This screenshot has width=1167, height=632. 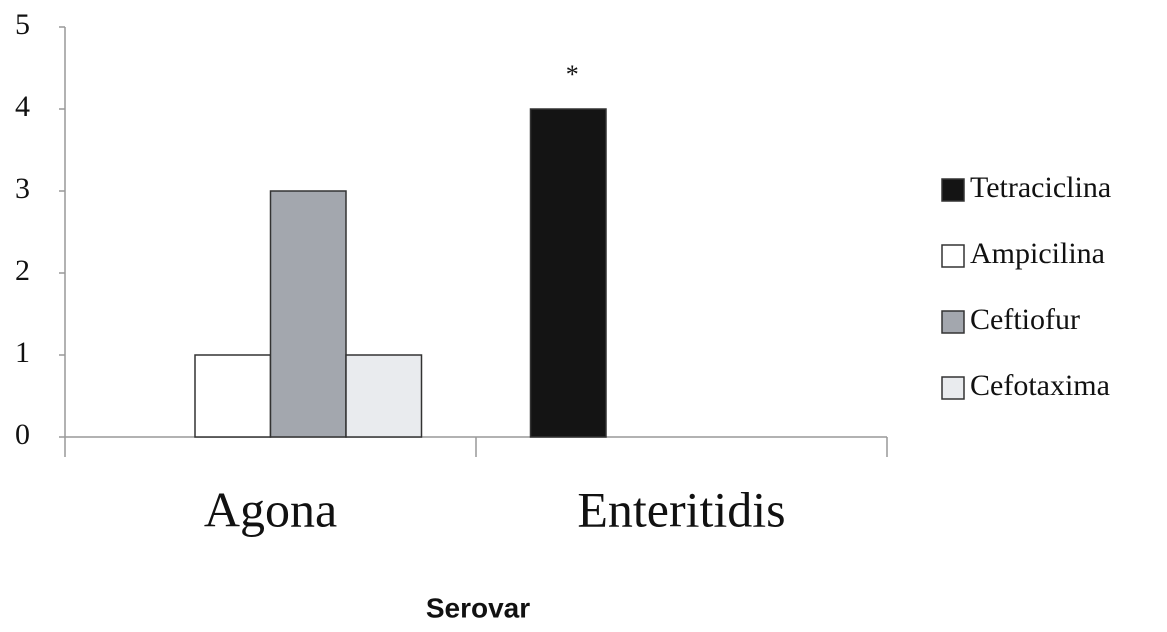 I want to click on legend-label: Ceftiofur, so click(x=1025, y=319).